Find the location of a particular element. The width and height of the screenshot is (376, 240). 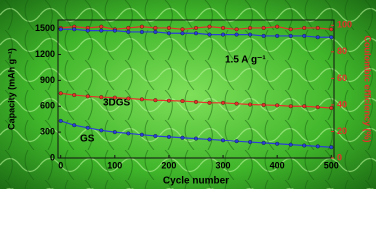

y-tick-label: 0 is located at coordinates (52, 157).